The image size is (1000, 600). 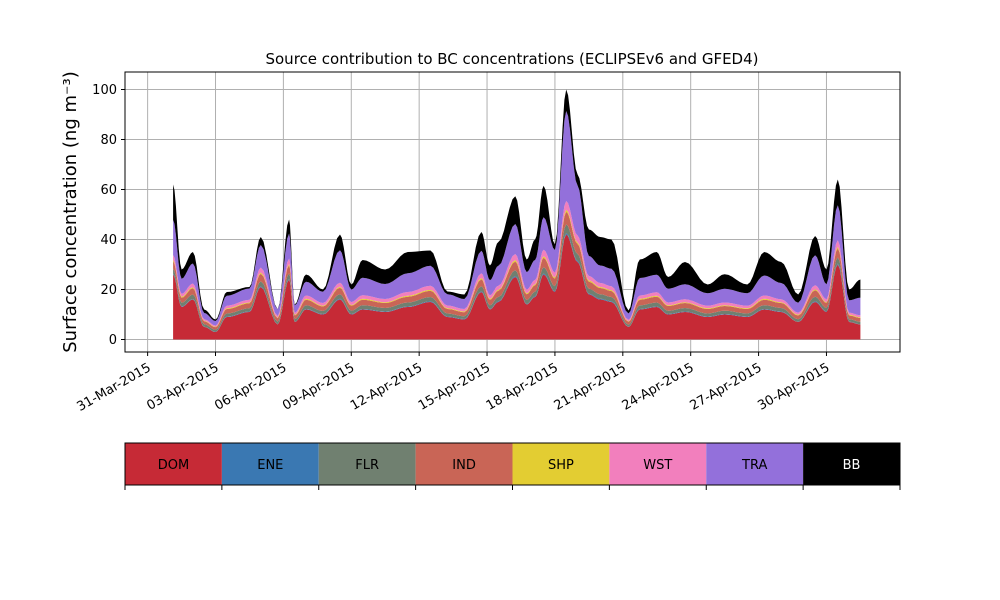 I want to click on legend-label-ene: ENE, so click(x=270, y=465).